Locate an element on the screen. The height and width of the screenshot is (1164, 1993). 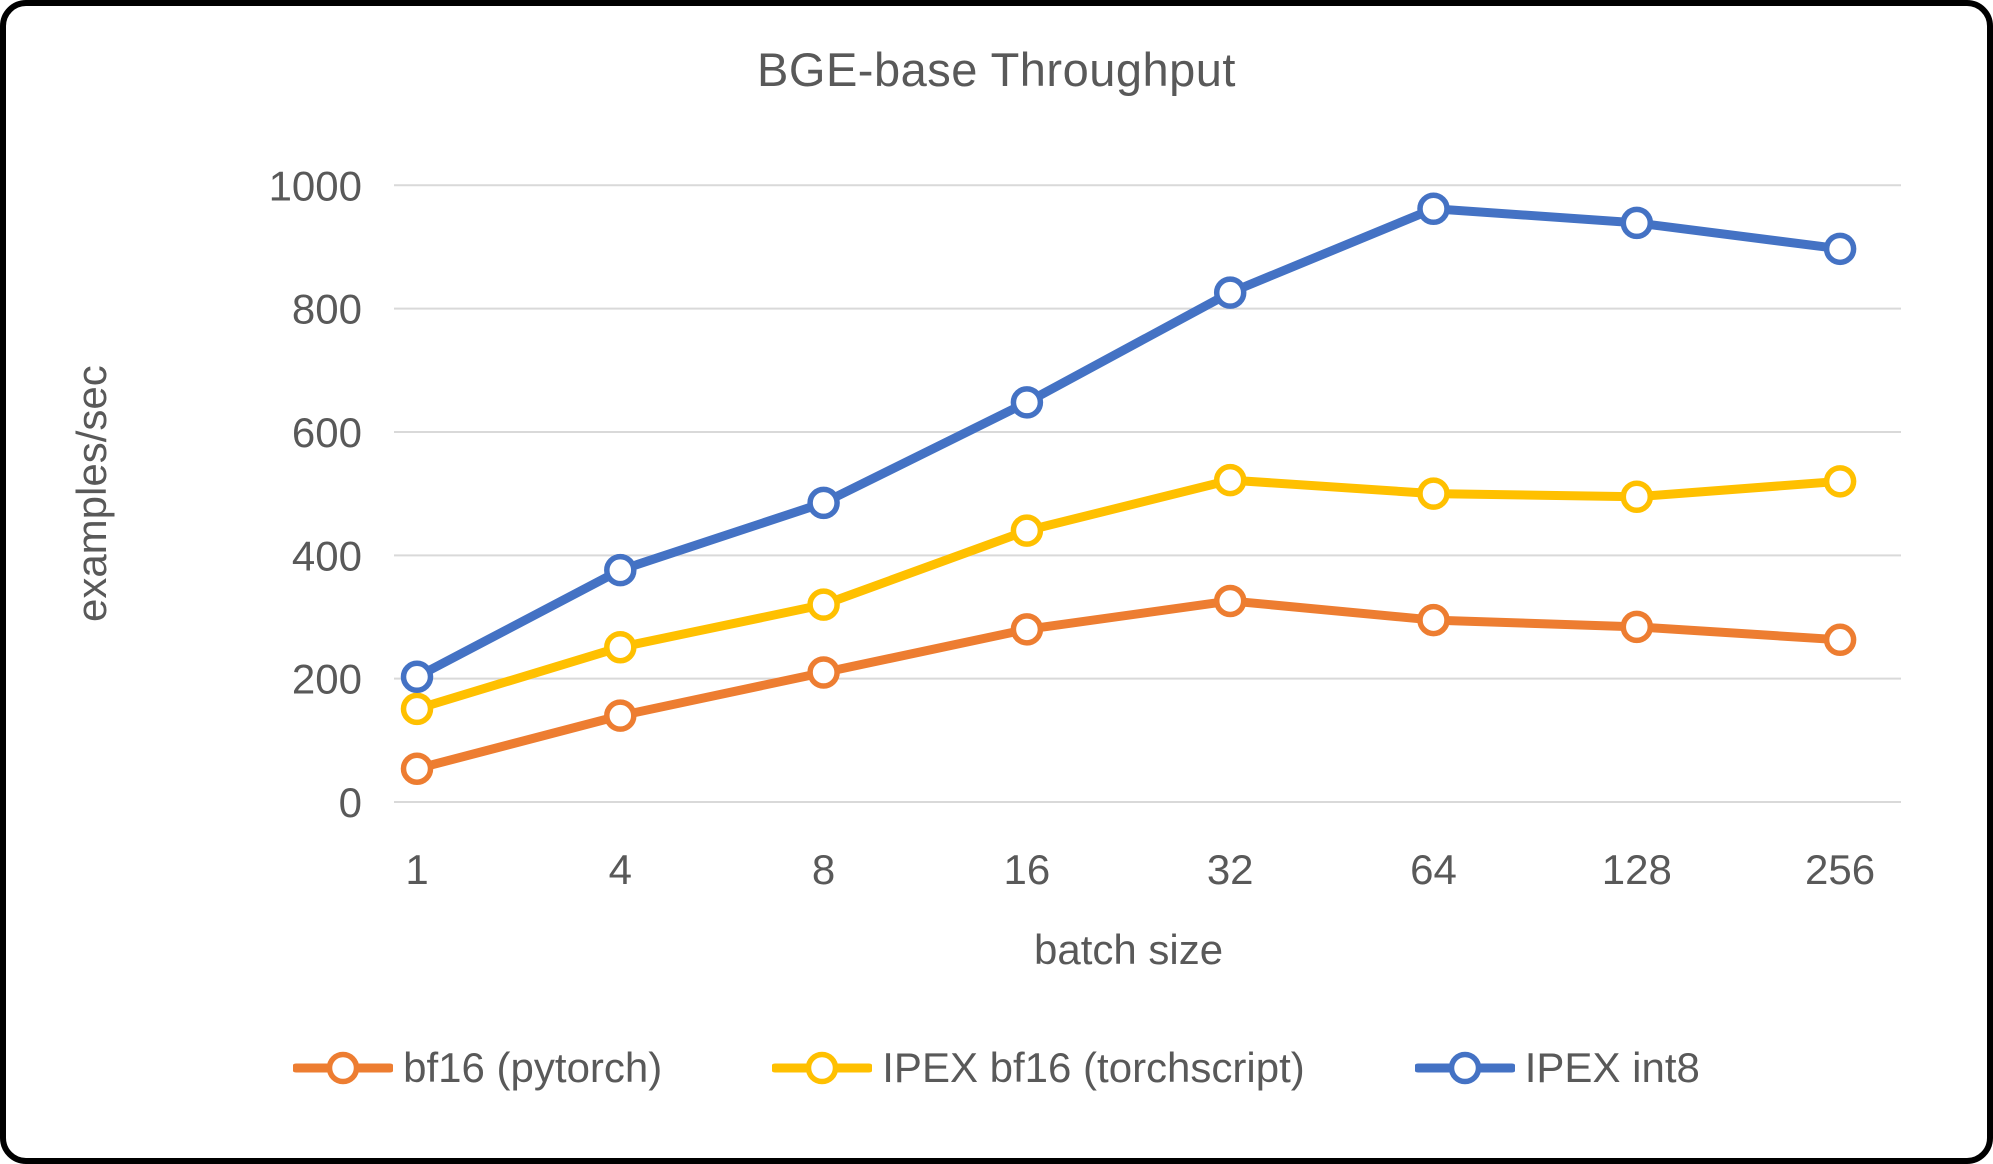
legend-marker-bf16-pytorch is located at coordinates (343, 1068).